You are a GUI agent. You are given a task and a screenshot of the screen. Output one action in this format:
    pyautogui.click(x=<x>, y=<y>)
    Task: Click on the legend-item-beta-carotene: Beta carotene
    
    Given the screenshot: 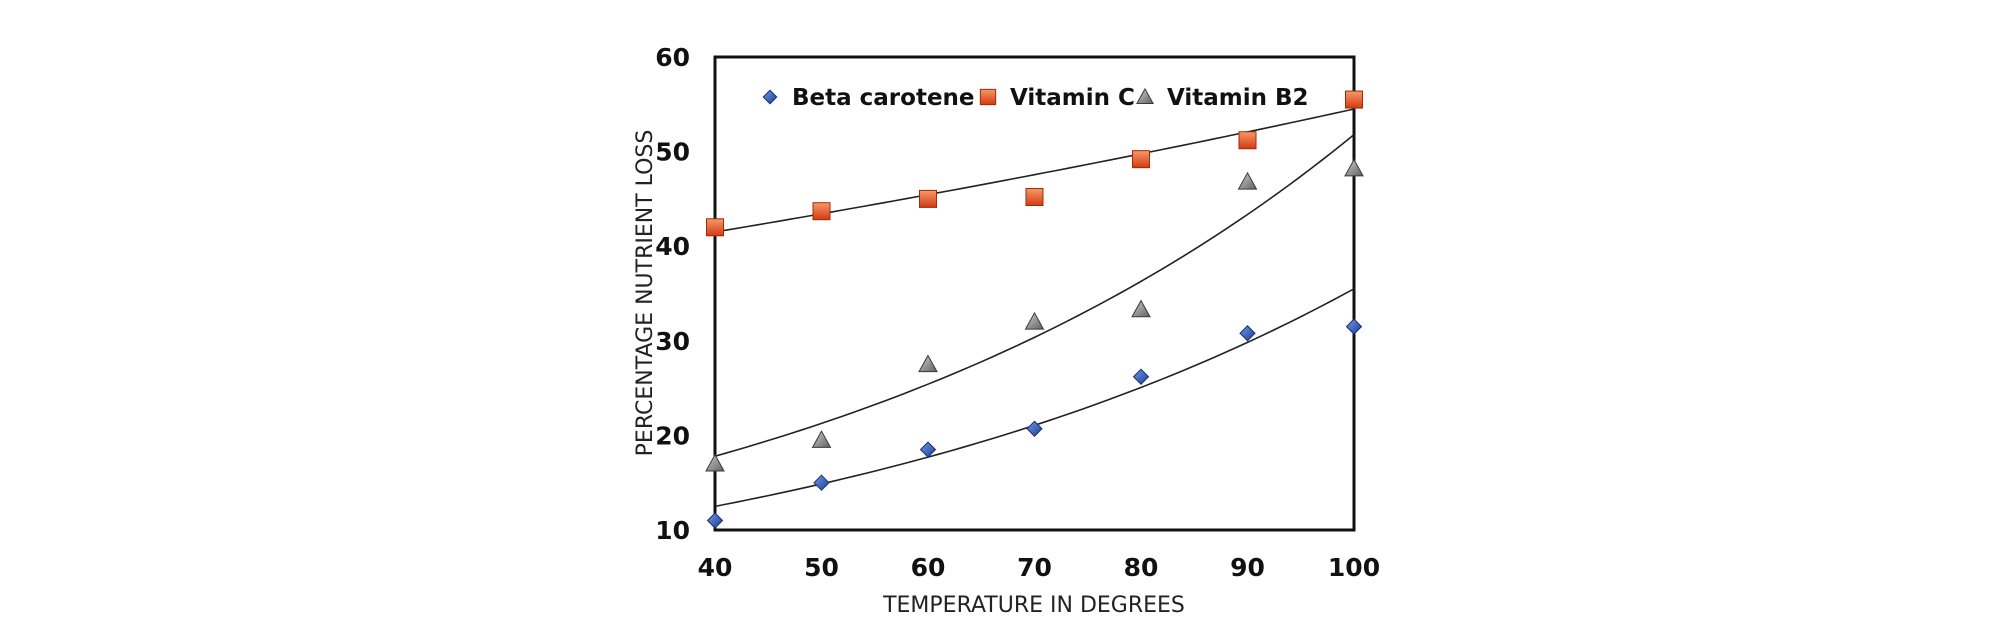 What is the action you would take?
    pyautogui.click(x=868, y=98)
    